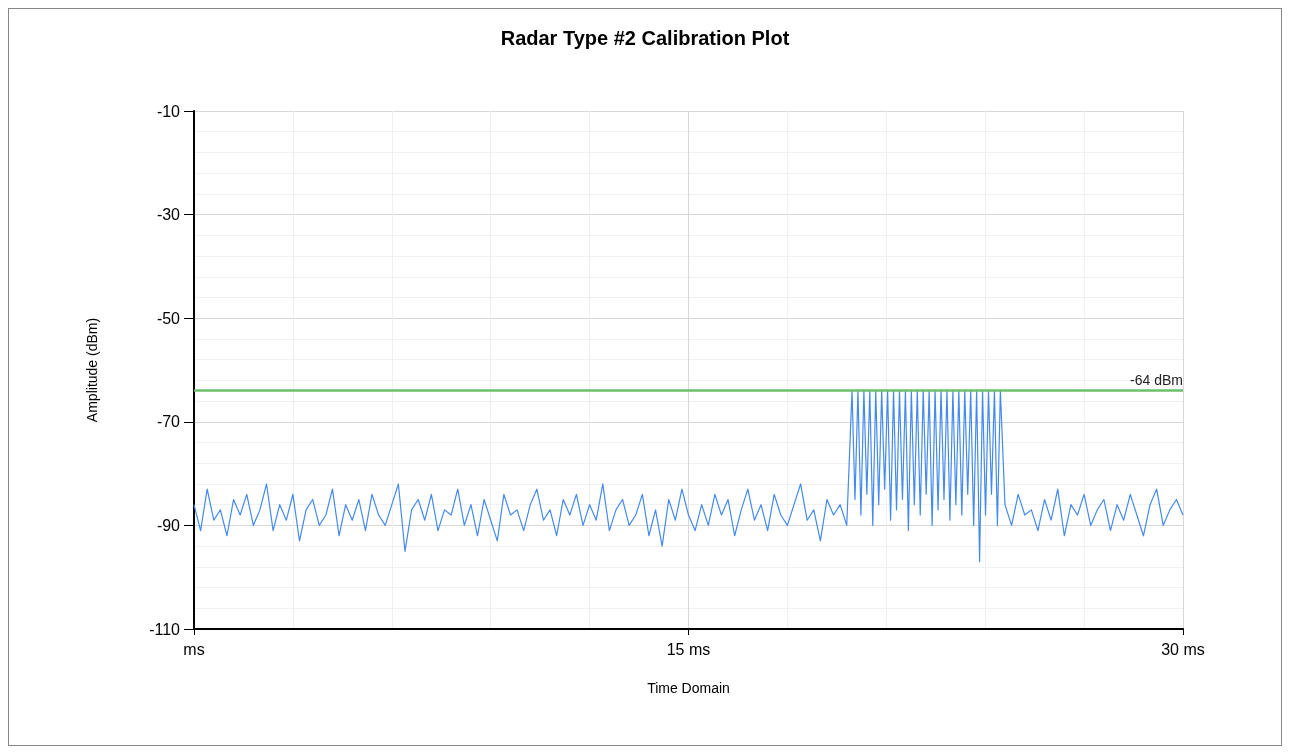  Describe the element at coordinates (168, 318) in the screenshot. I see `y-tick-label: -50` at that location.